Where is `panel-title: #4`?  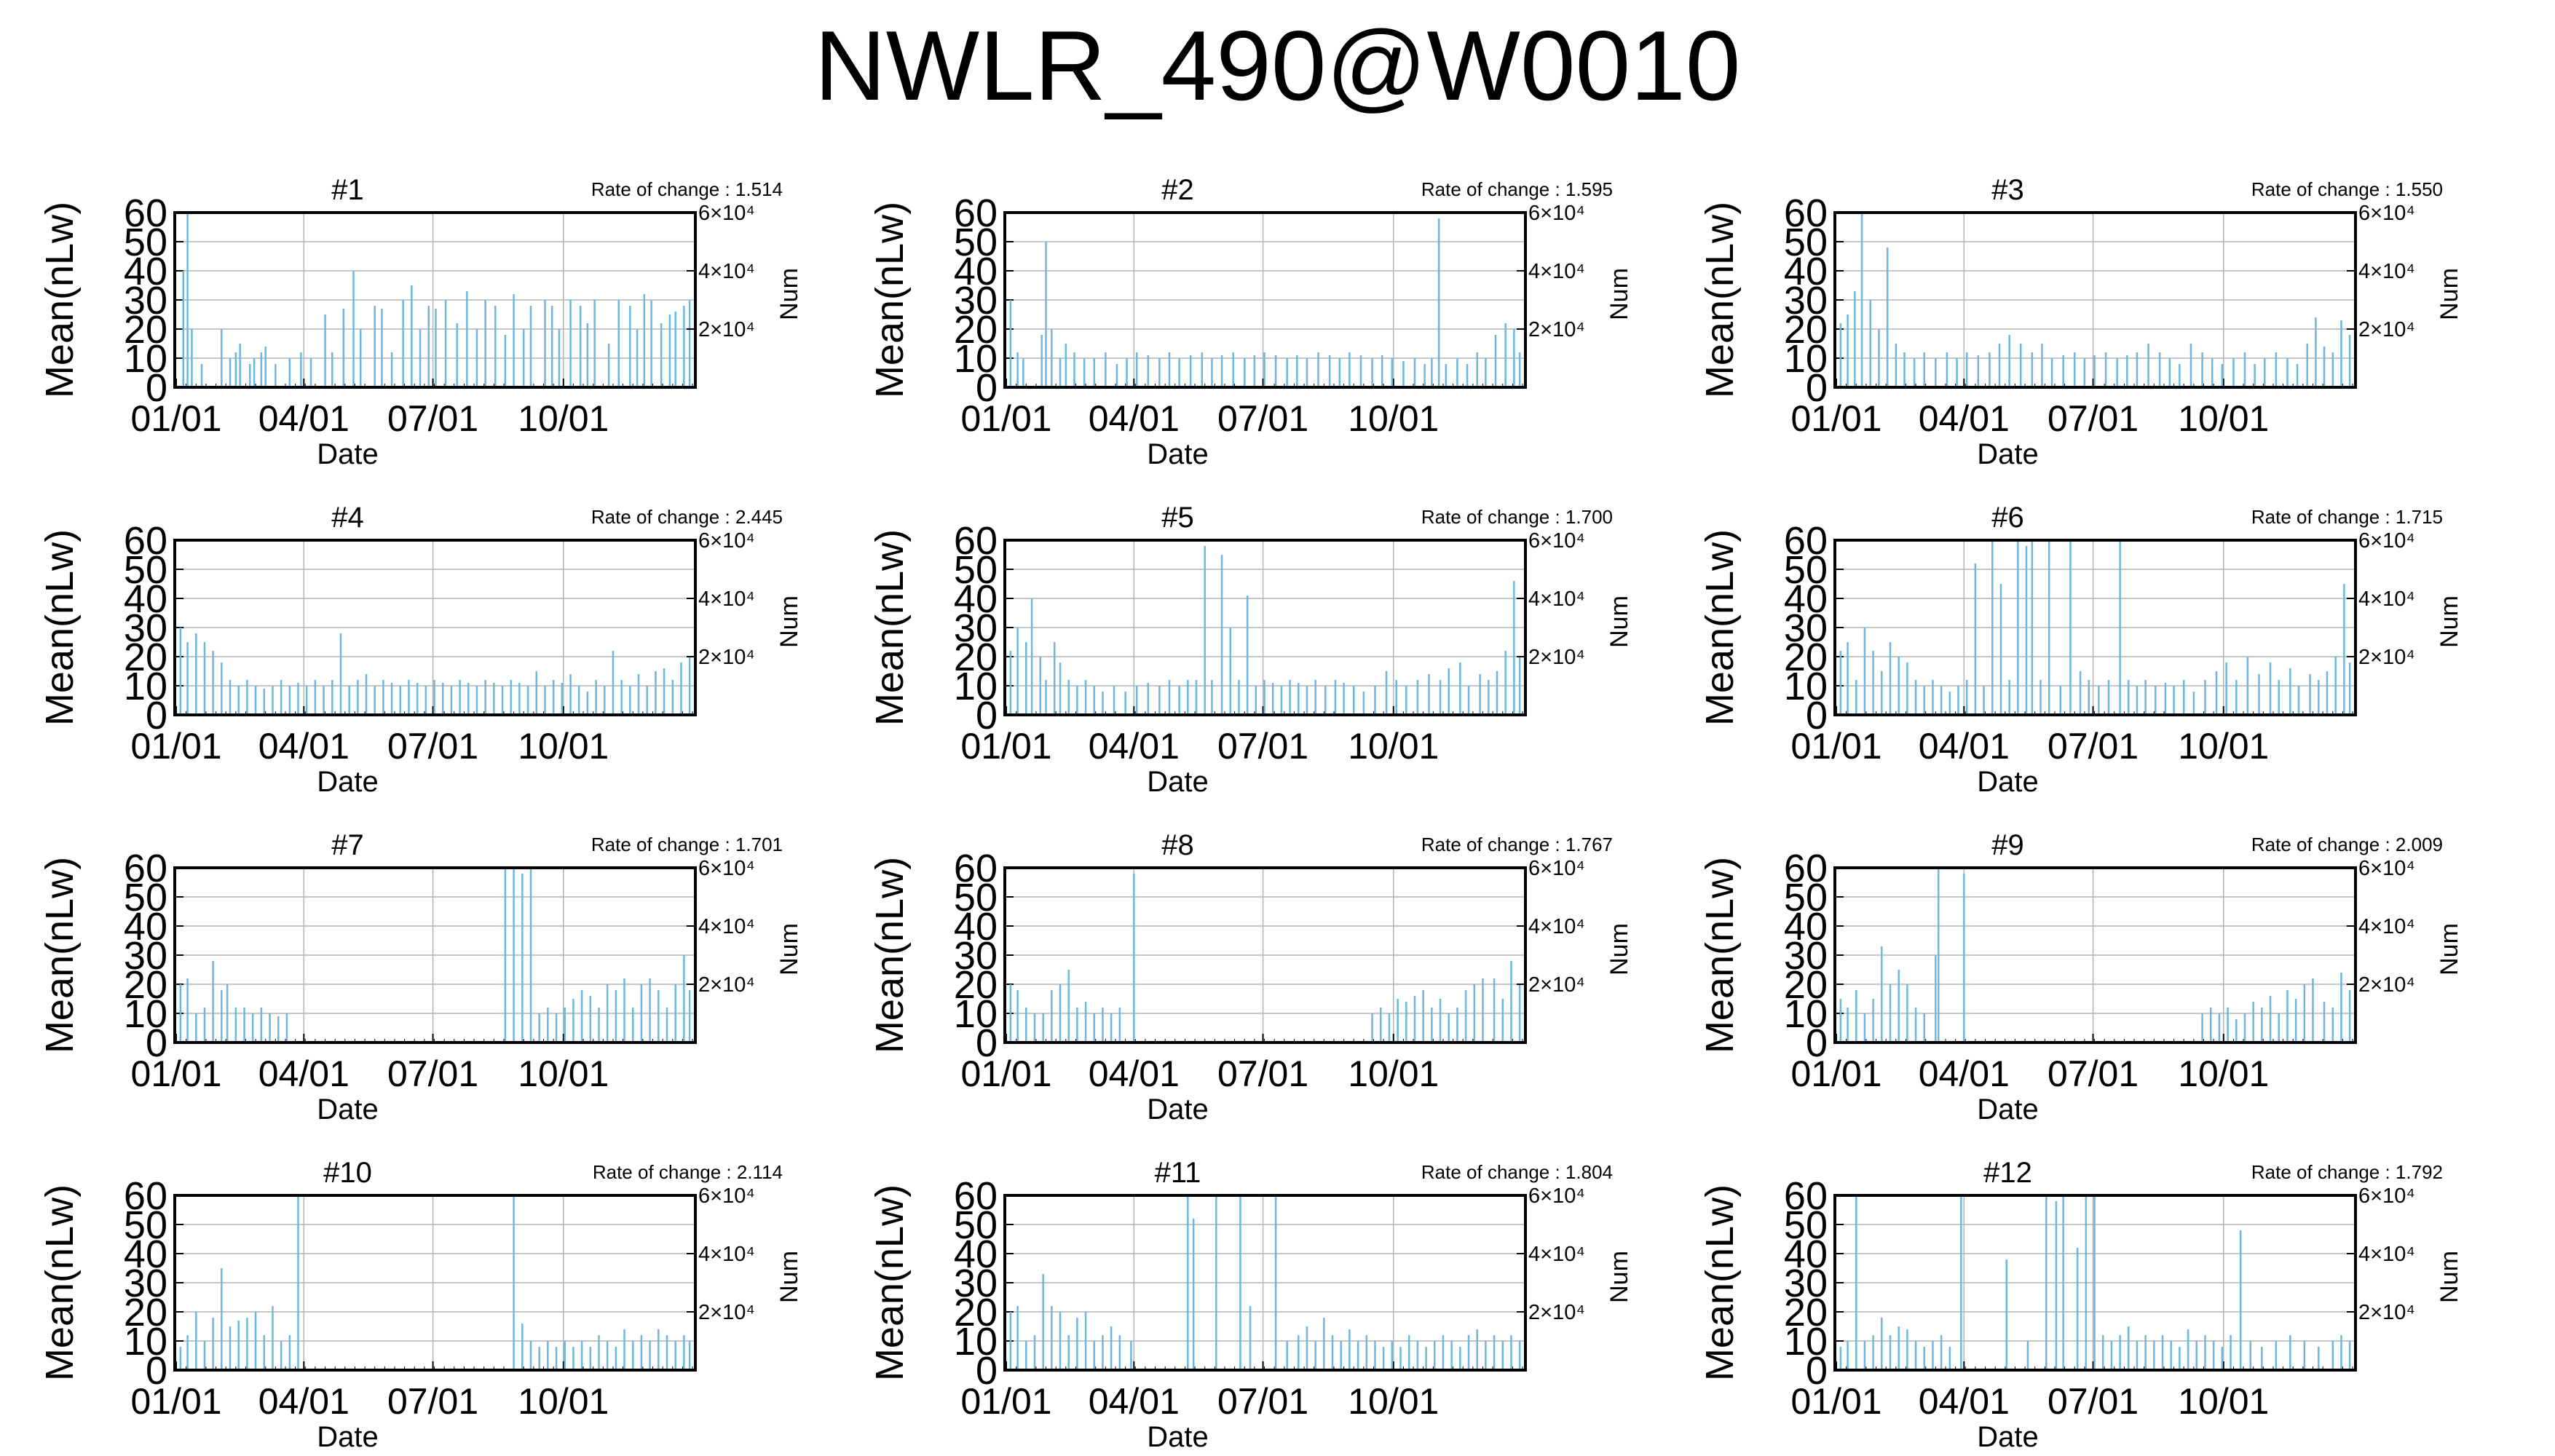
panel-title: #4 is located at coordinates (347, 518).